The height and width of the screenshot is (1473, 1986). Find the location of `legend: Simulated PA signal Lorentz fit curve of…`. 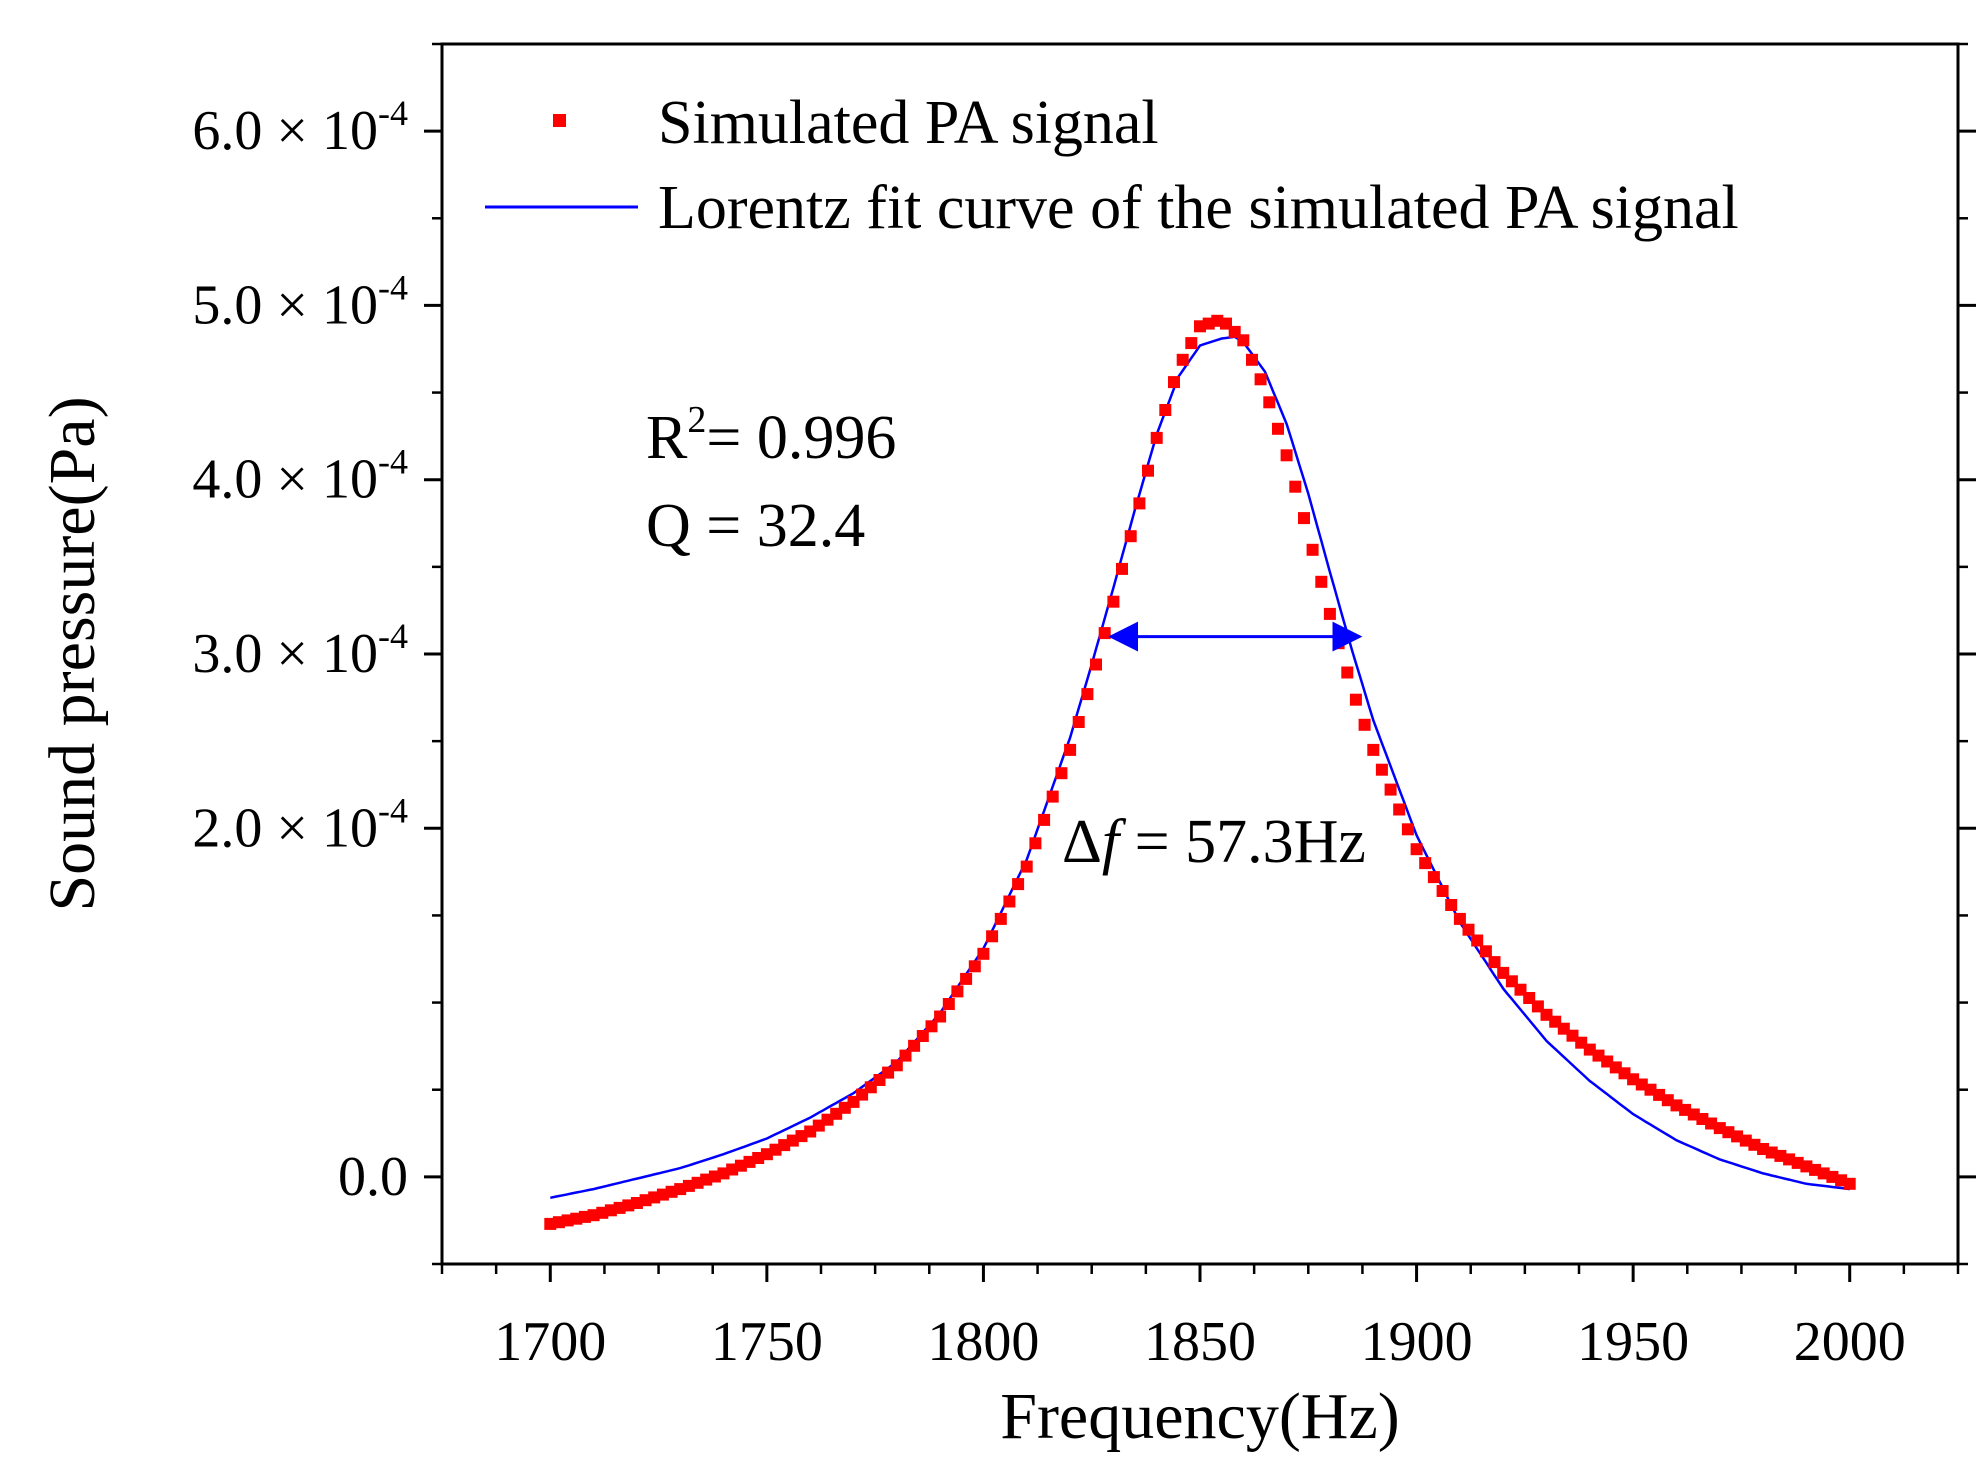

legend: Simulated PA signal Lorentz fit curve of… is located at coordinates (1112, 165).